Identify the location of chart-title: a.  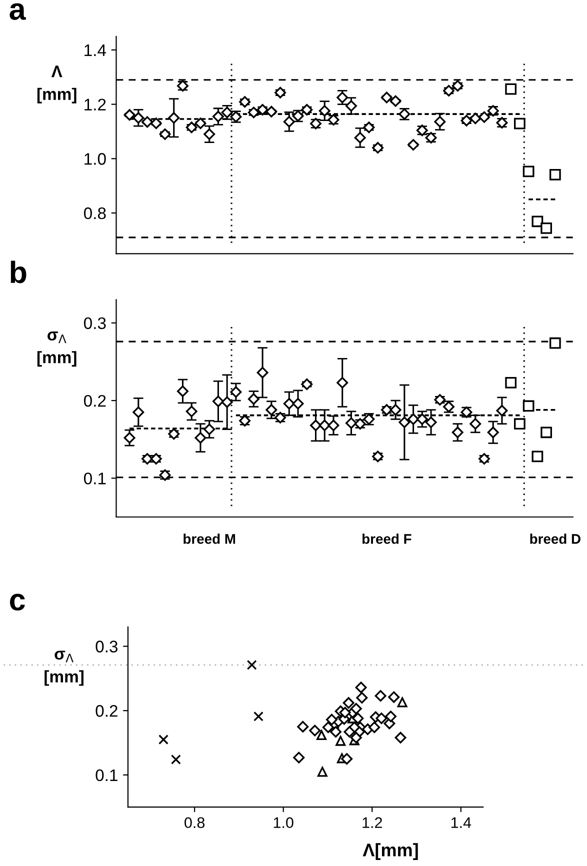
(18, 11).